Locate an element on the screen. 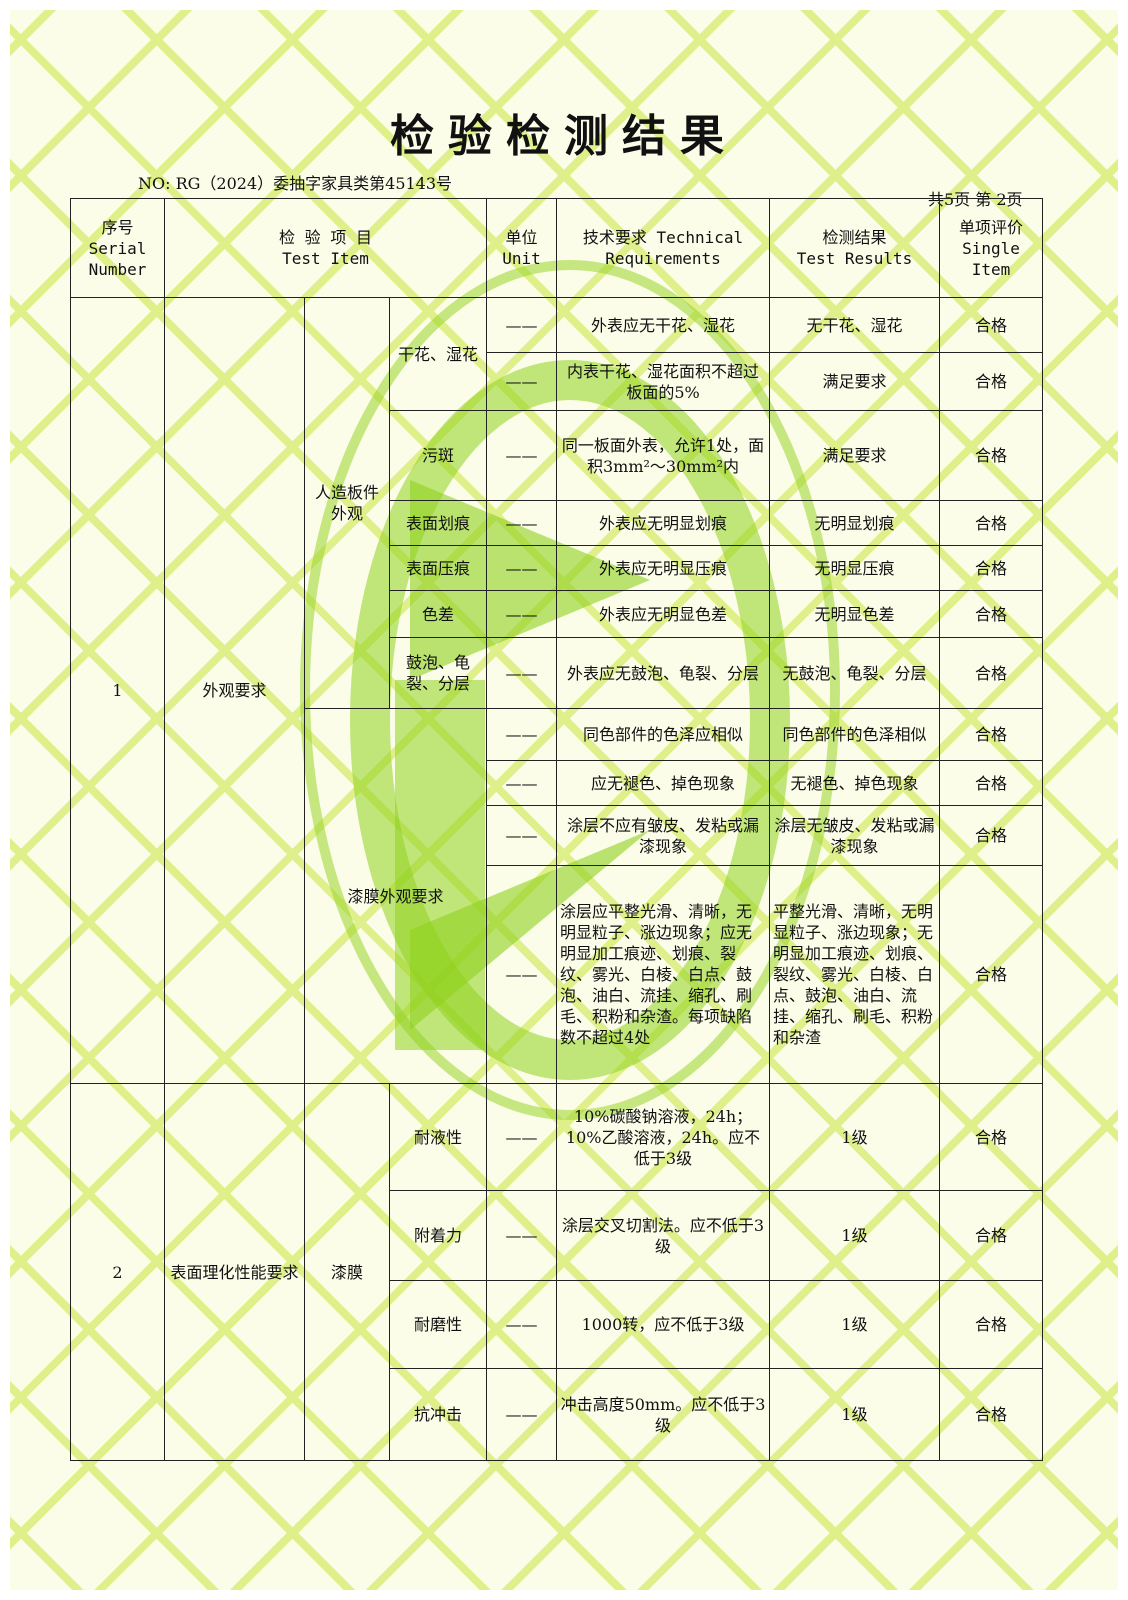 The width and height of the screenshot is (1128, 1600). item-subgroup: 漆膜外观要求 is located at coordinates (395, 896).